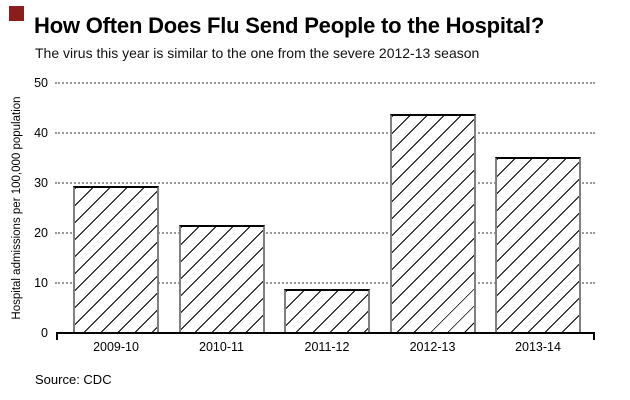  I want to click on y-tick-label-30: 30, so click(41, 183).